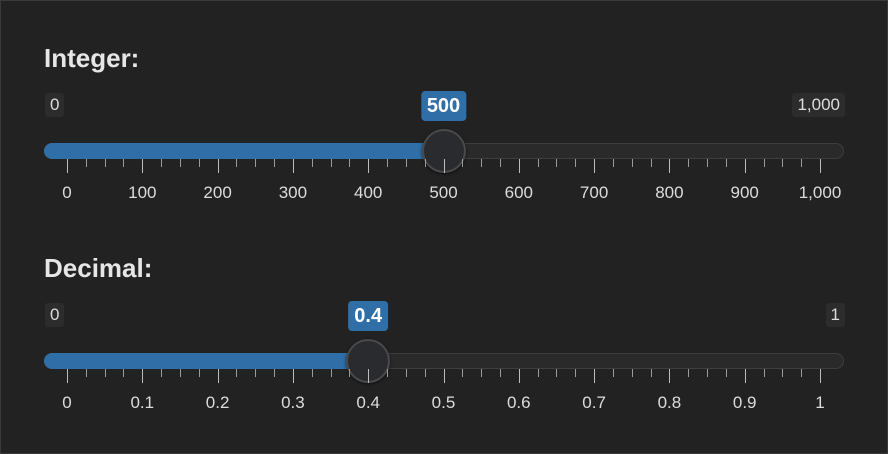 The image size is (888, 454). I want to click on slider-label: Integer:, so click(92, 58).